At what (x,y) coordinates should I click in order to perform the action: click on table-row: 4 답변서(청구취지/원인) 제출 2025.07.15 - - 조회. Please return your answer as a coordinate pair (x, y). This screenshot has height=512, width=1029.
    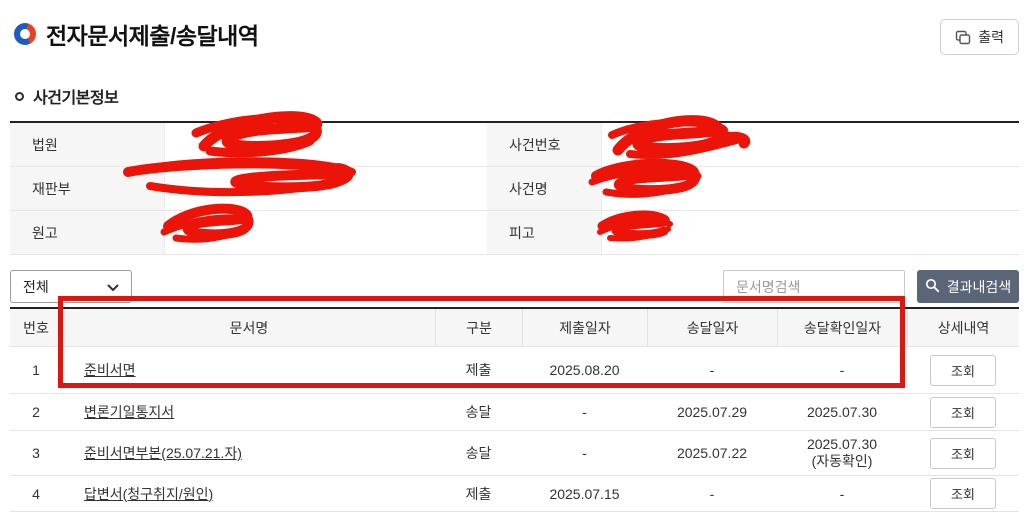
    Looking at the image, I should click on (514, 494).